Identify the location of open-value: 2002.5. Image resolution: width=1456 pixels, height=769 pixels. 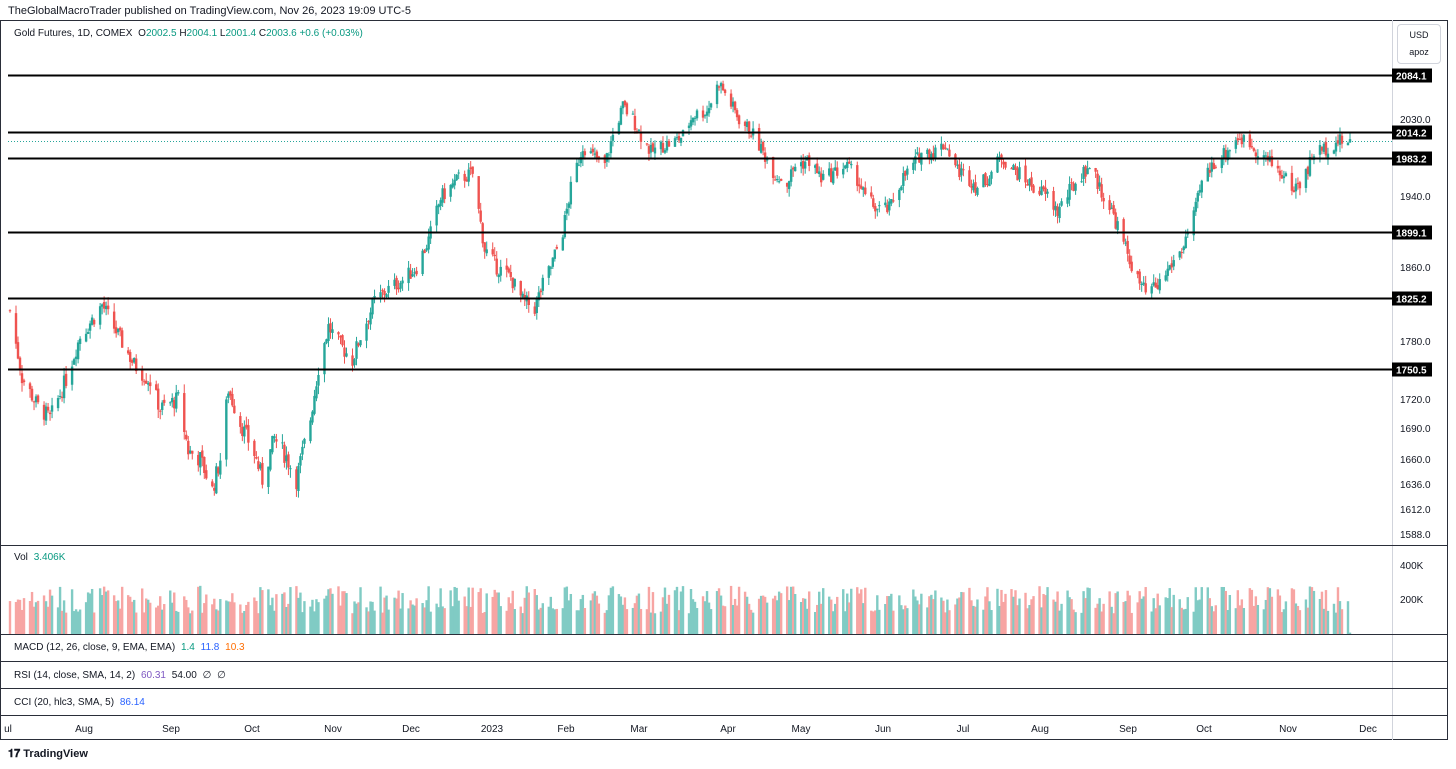
(161, 33).